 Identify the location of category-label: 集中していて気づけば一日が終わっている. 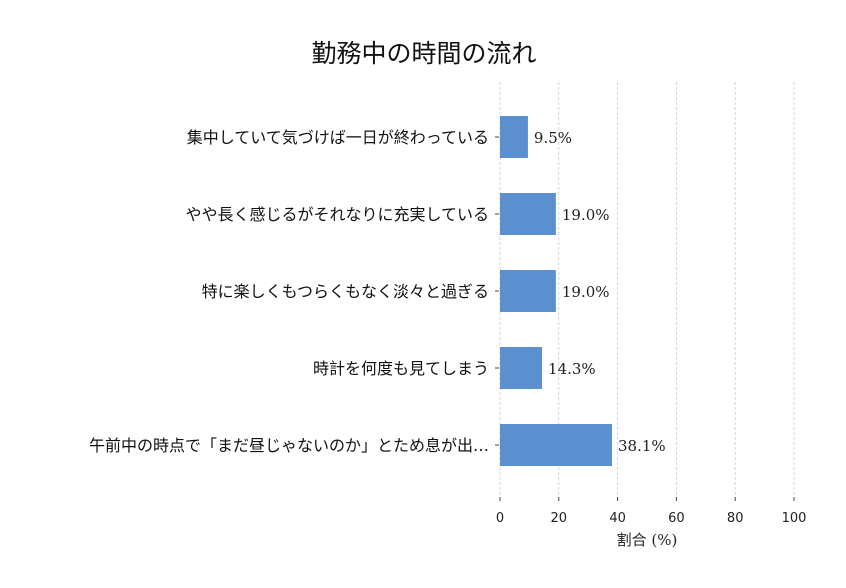
(338, 137).